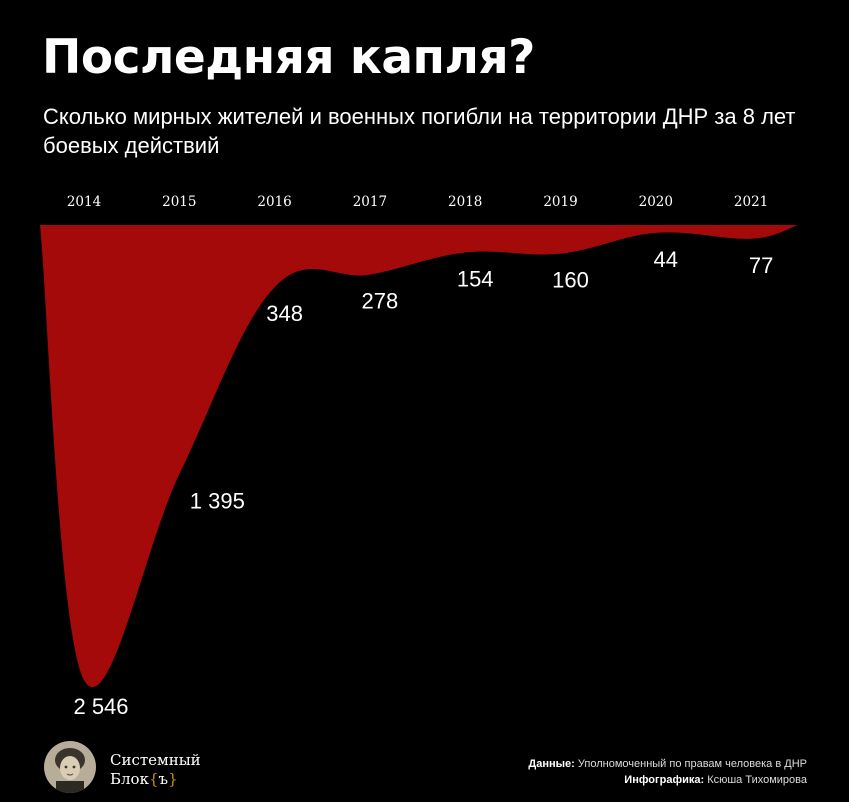 Image resolution: width=849 pixels, height=802 pixels. I want to click on brand: Системный Блок{ъ}, so click(155, 770).